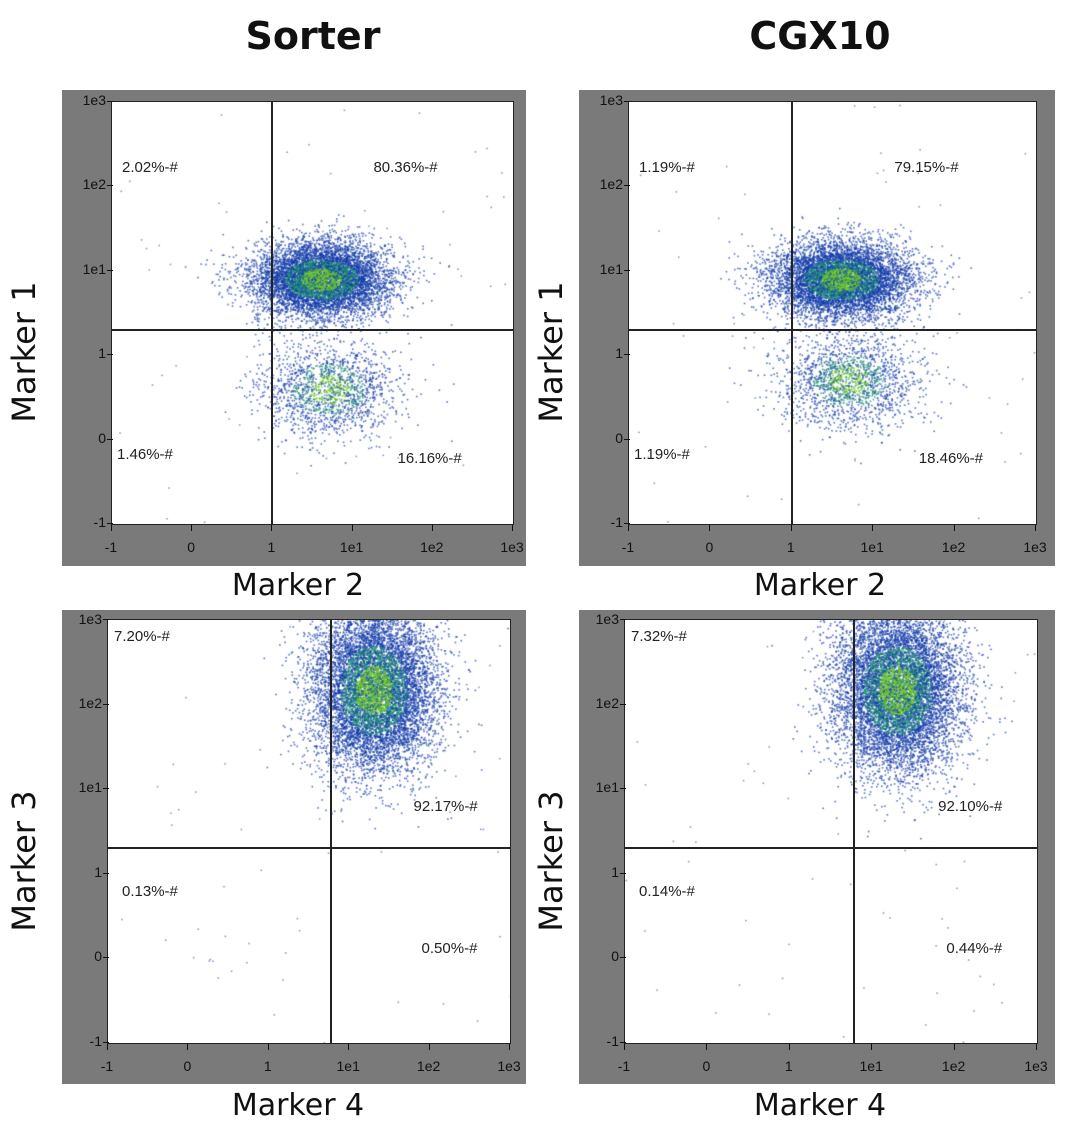  What do you see at coordinates (145, 455) in the screenshot?
I see `quadrant-percent-lower-left: 1.46%-#` at bounding box center [145, 455].